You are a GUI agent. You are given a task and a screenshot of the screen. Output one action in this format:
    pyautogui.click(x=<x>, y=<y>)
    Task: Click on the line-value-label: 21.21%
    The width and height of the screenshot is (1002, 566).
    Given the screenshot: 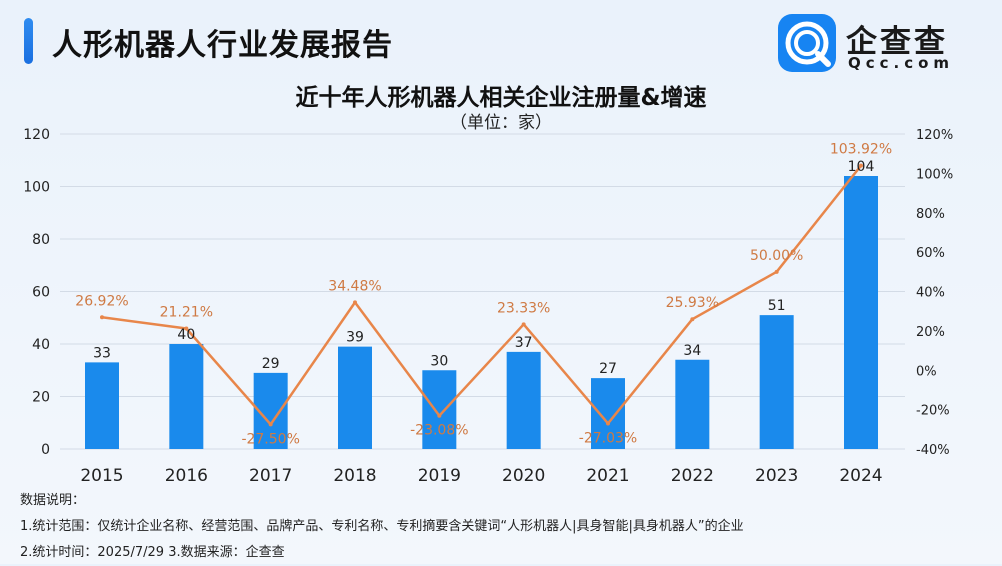 What is the action you would take?
    pyautogui.click(x=186, y=312)
    